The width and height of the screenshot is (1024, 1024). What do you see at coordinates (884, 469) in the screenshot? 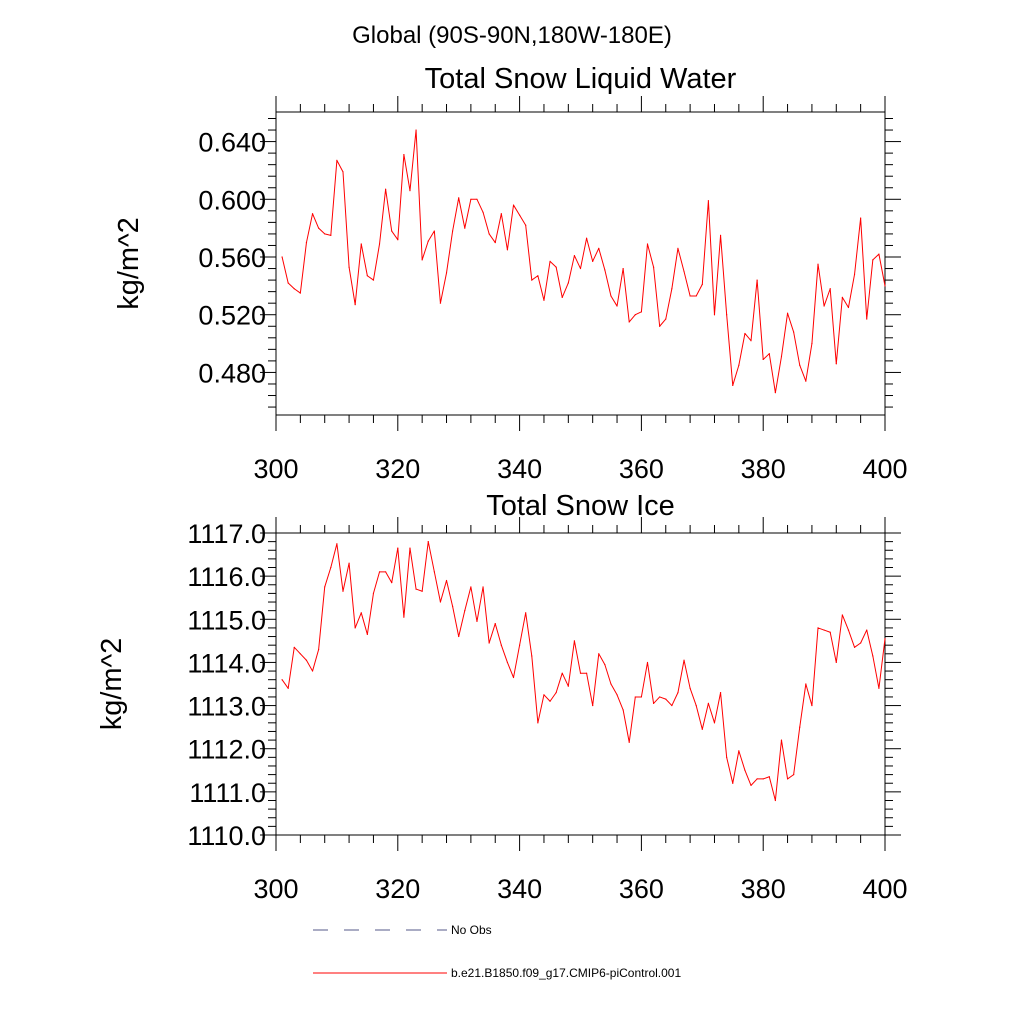
I see `liquid-water-x-tick-label: 400` at bounding box center [884, 469].